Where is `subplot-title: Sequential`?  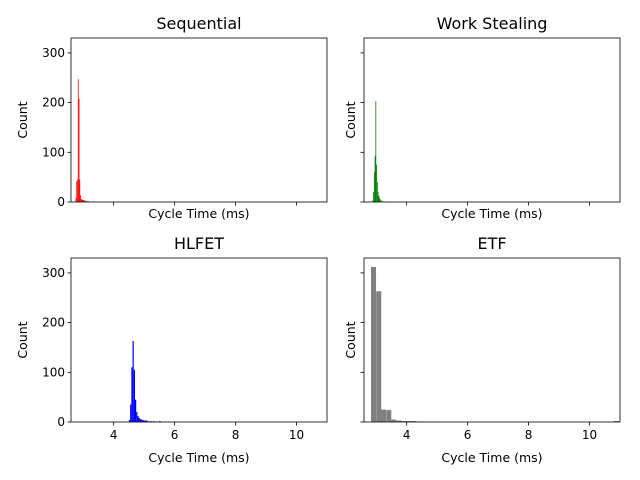 subplot-title: Sequential is located at coordinates (198, 23).